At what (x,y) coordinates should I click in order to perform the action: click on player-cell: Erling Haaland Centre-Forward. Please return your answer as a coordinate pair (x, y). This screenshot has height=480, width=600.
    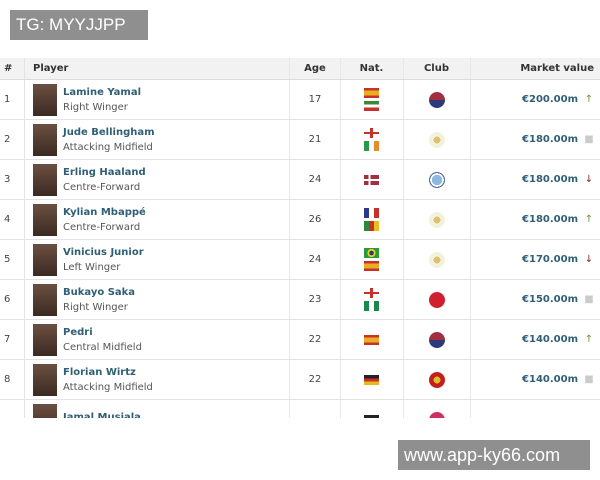
    Looking at the image, I should click on (157, 179).